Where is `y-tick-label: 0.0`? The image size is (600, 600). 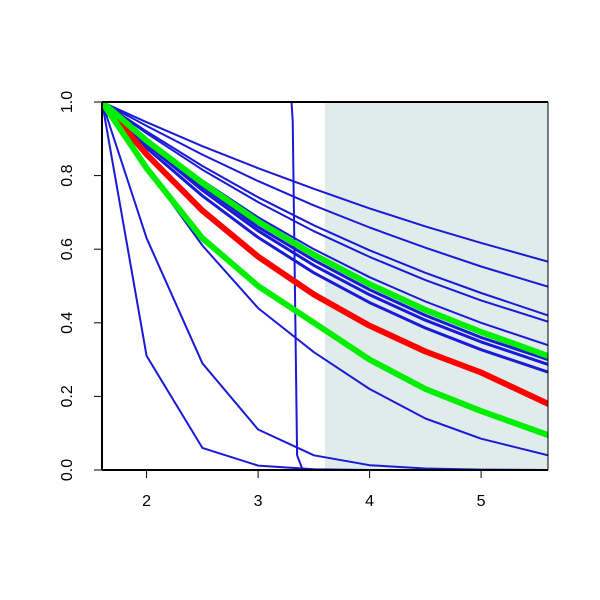 y-tick-label: 0.0 is located at coordinates (67, 470).